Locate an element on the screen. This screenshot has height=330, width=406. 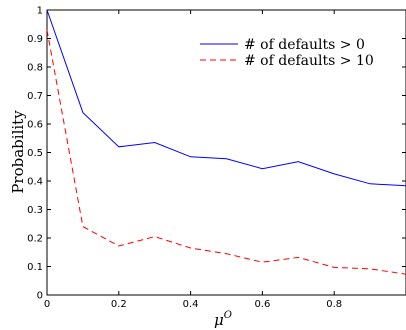
y-tick-label: 0 is located at coordinates (40, 296).